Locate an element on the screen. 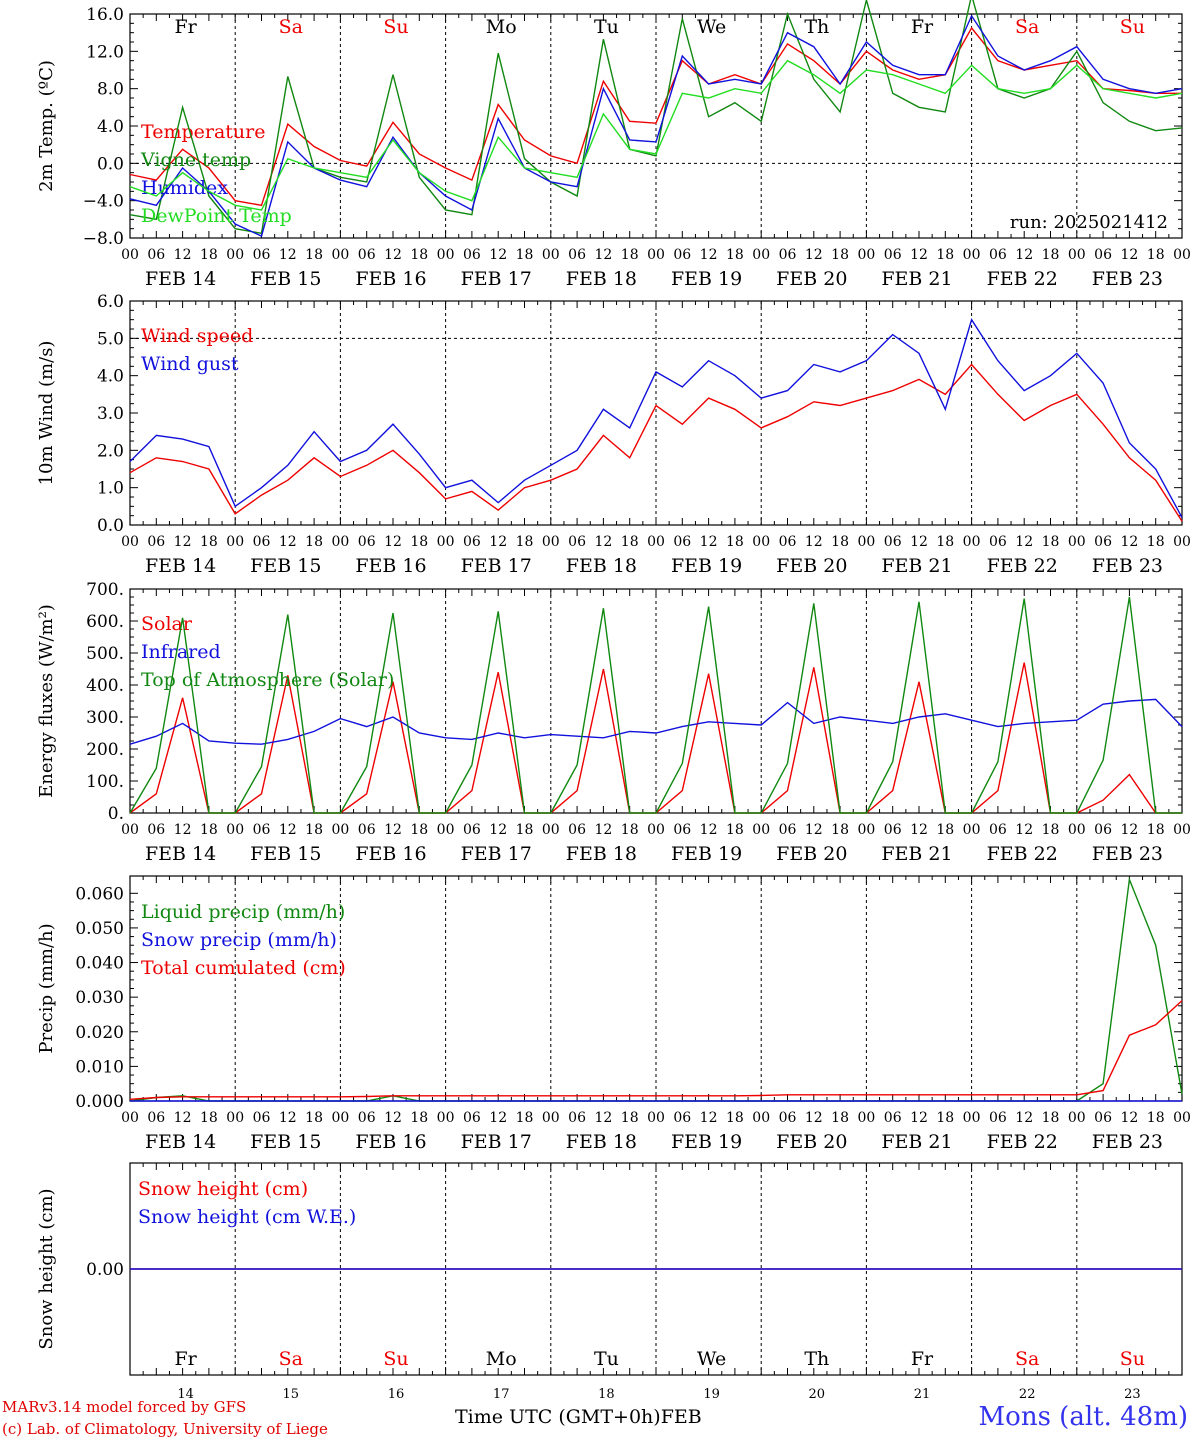 Image resolution: width=1194 pixels, height=1444 pixels. y-tick-label: 200. is located at coordinates (105, 750).